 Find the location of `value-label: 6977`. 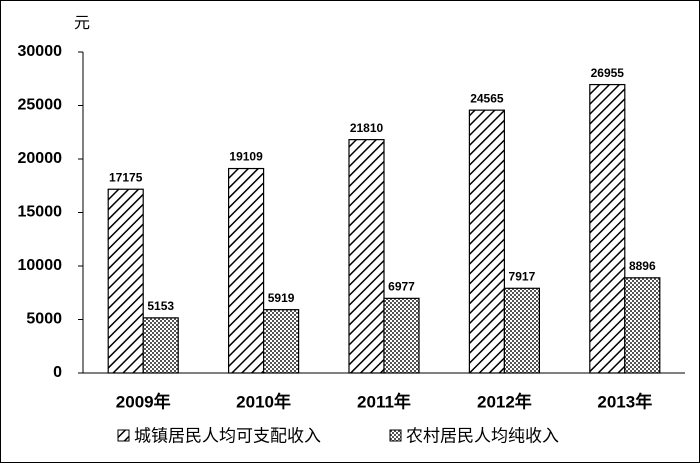

value-label: 6977 is located at coordinates (401, 287).